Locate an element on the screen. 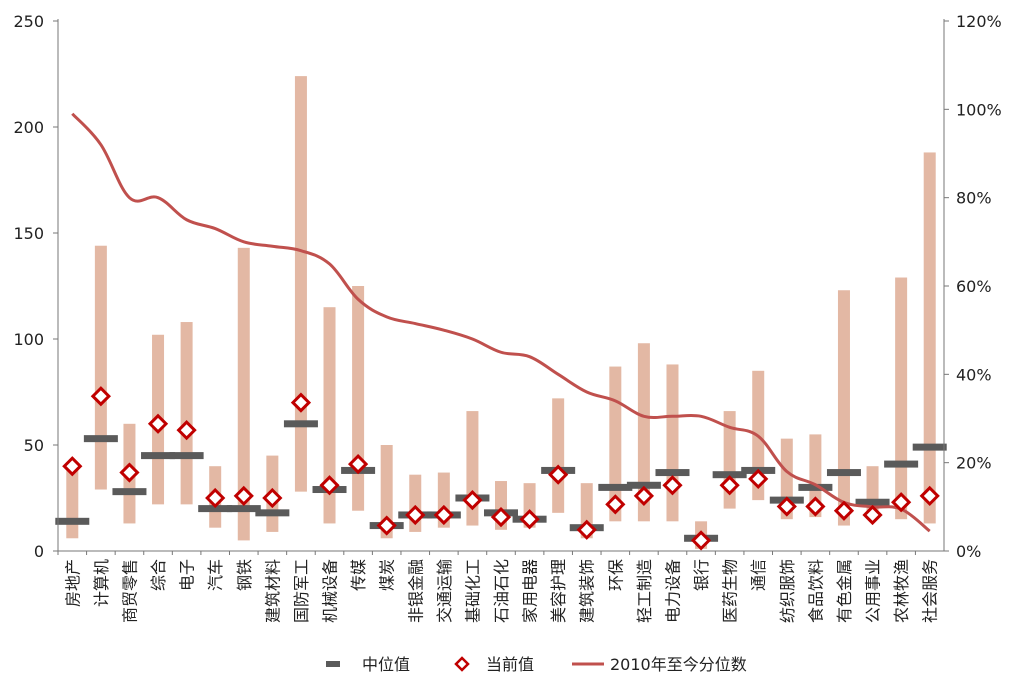  category-label: 医药生物 is located at coordinates (730, 591).